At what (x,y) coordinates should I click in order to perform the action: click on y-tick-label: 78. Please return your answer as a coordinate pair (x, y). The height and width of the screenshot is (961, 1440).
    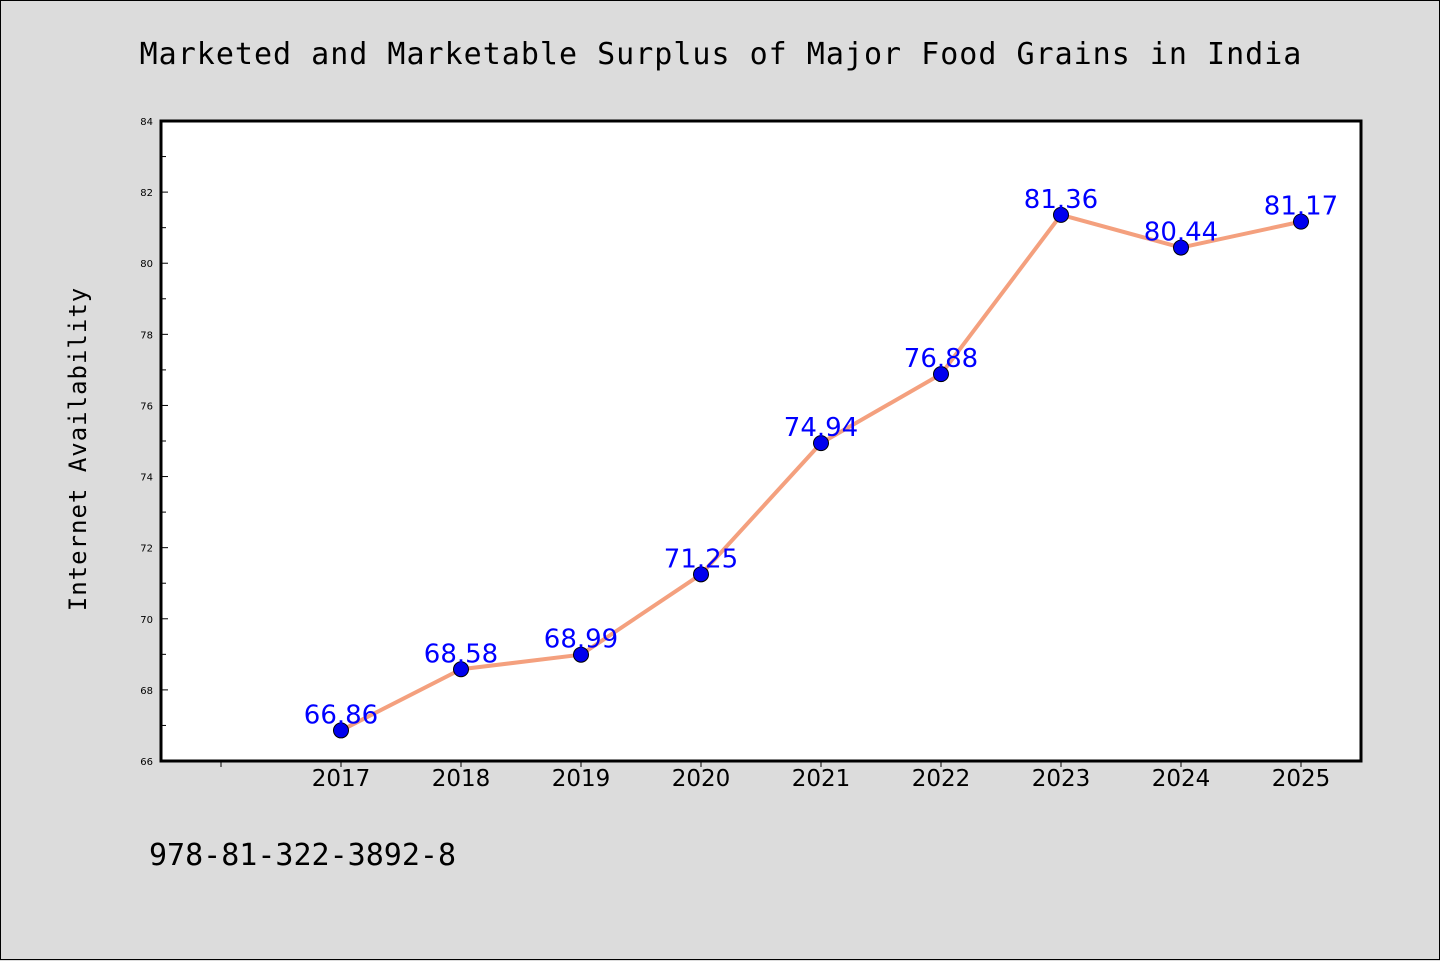
    Looking at the image, I should click on (146, 335).